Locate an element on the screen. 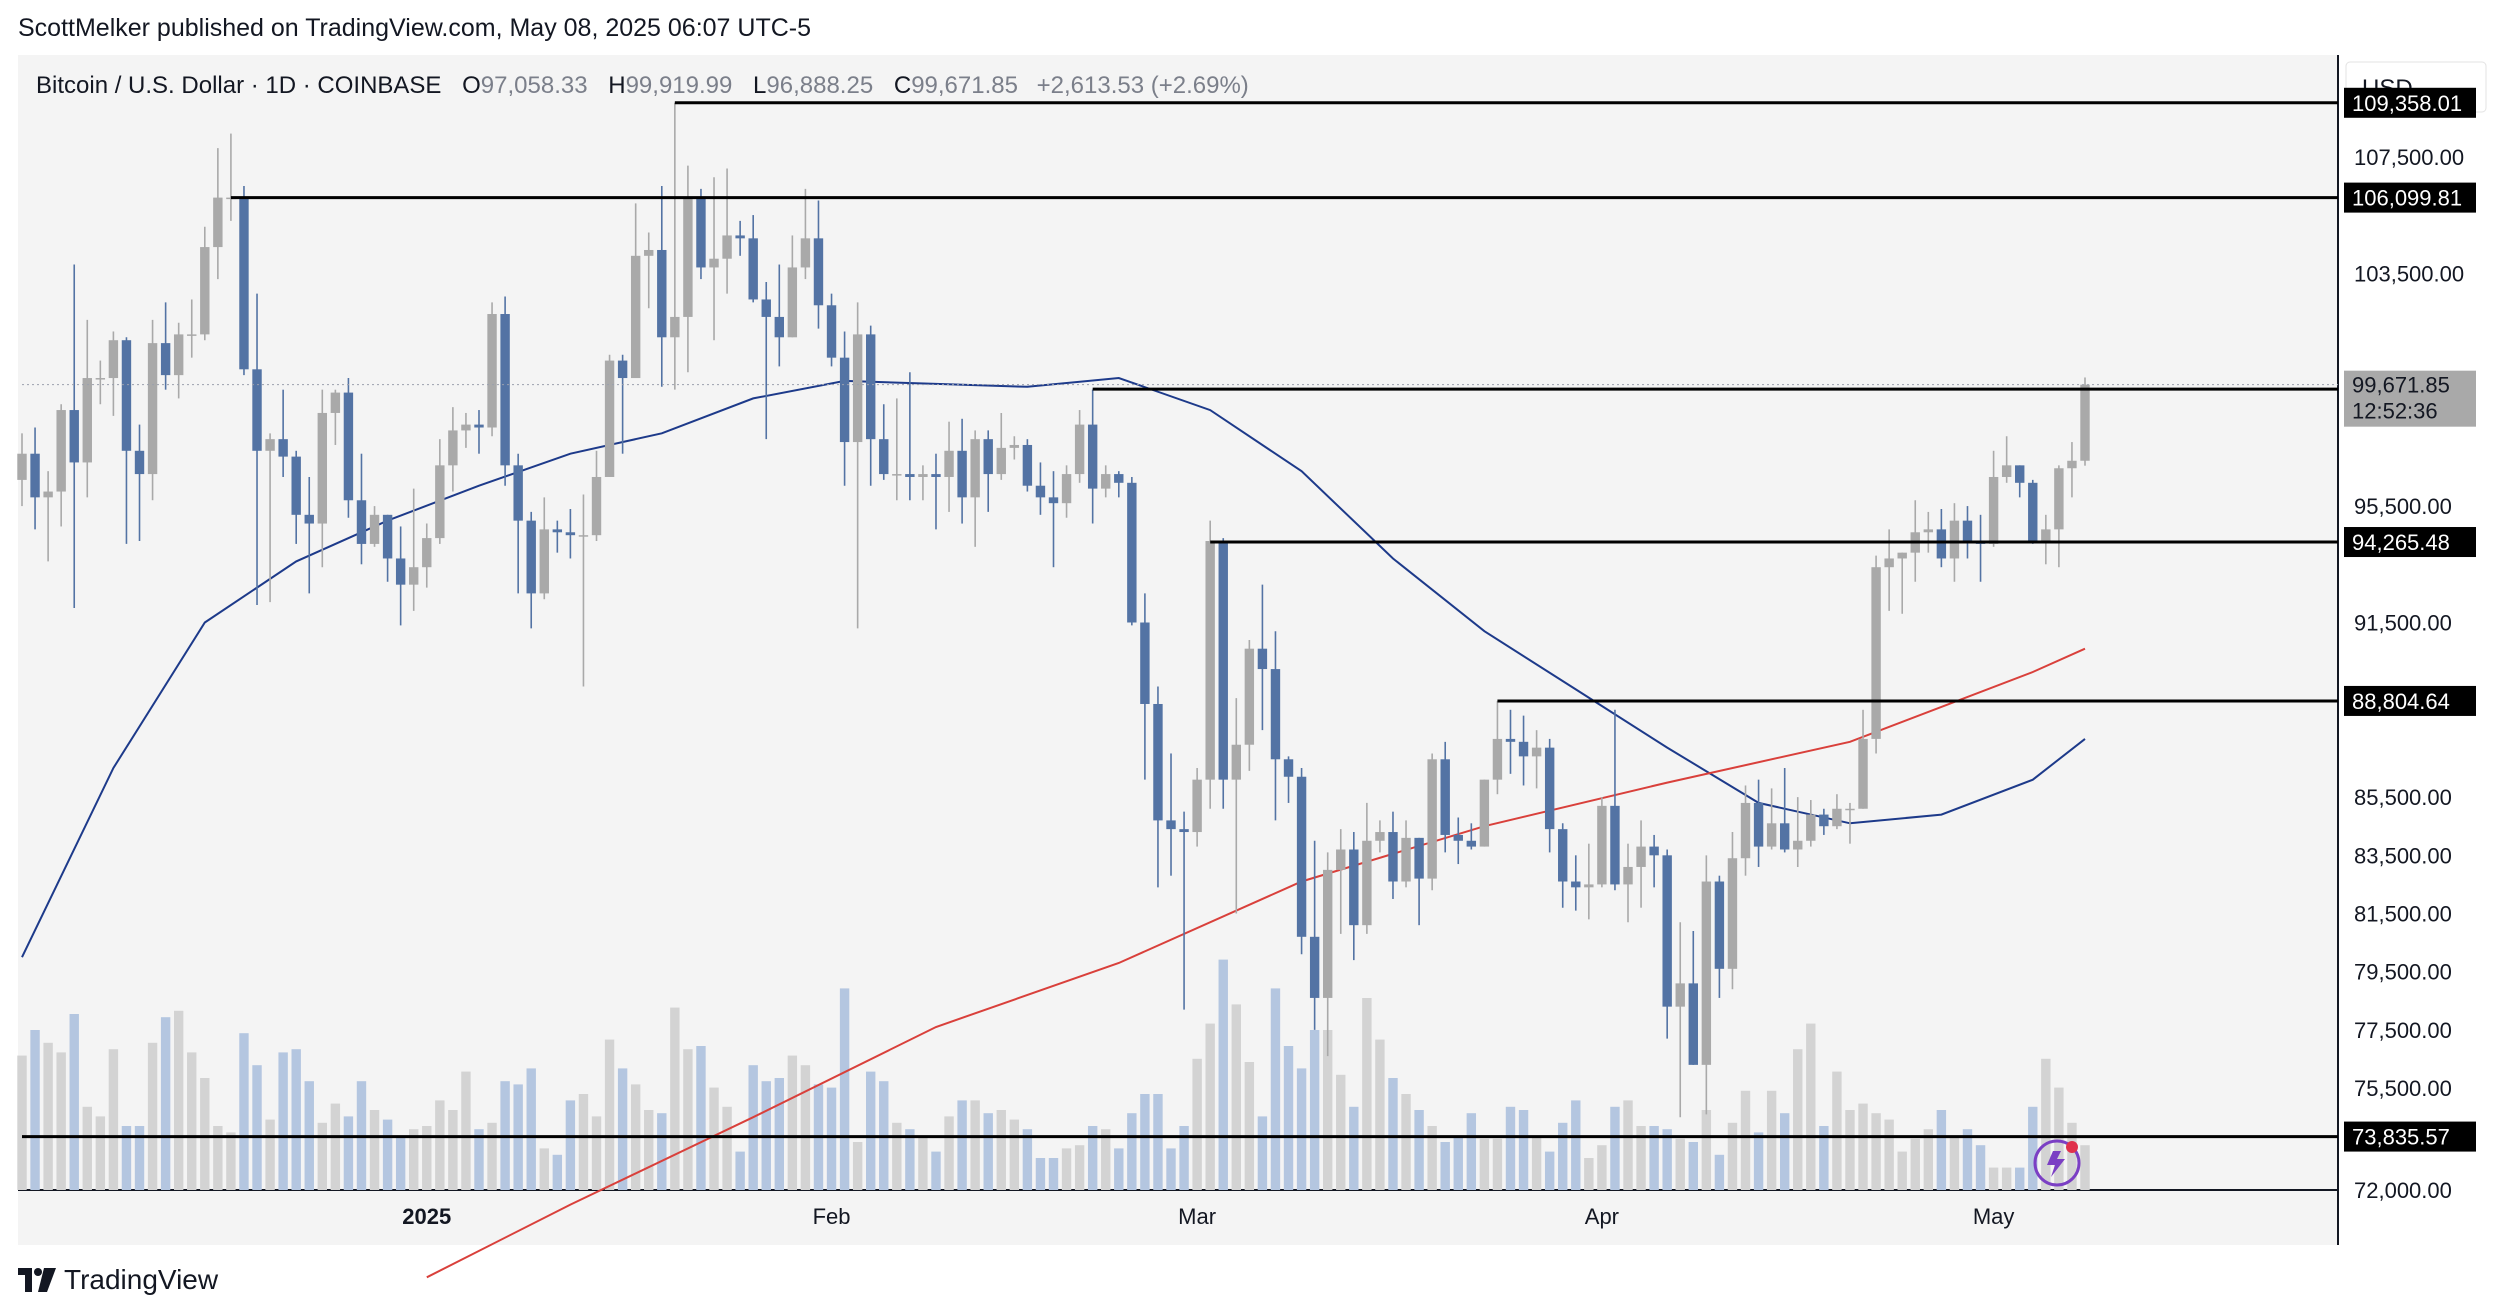 The width and height of the screenshot is (2516, 1314). level-price-label: 88,804.64 is located at coordinates (2401, 701).